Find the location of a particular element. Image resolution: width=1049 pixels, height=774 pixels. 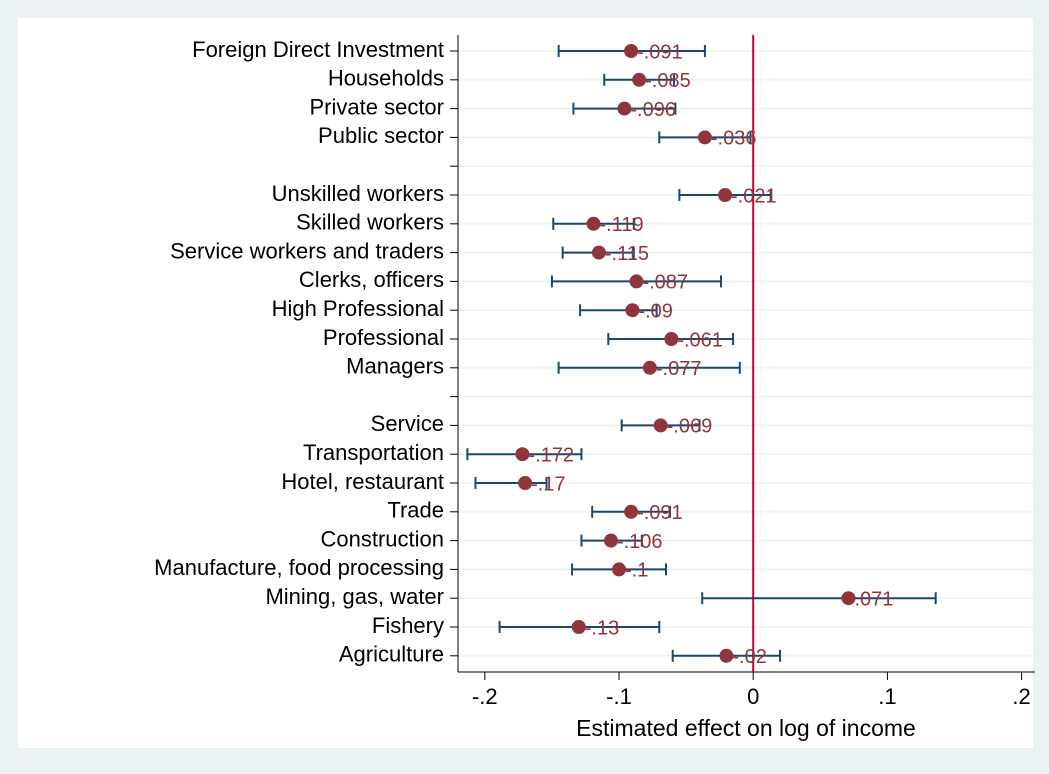

y-tick-label: Managers is located at coordinates (395, 366).